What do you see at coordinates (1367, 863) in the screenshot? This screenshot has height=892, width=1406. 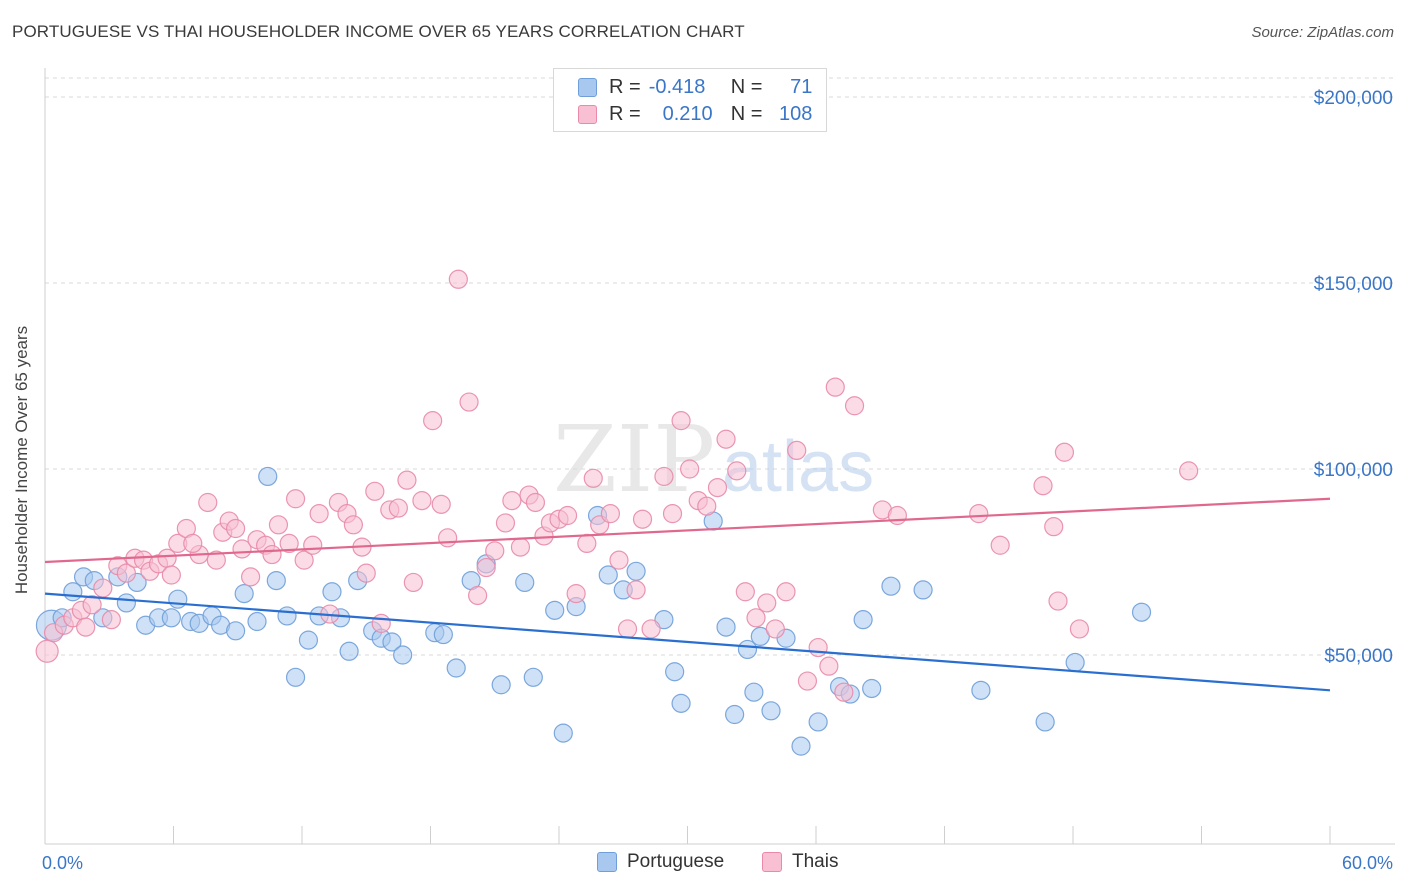 I see `x-tick-label-max: 60.0%` at bounding box center [1367, 863].